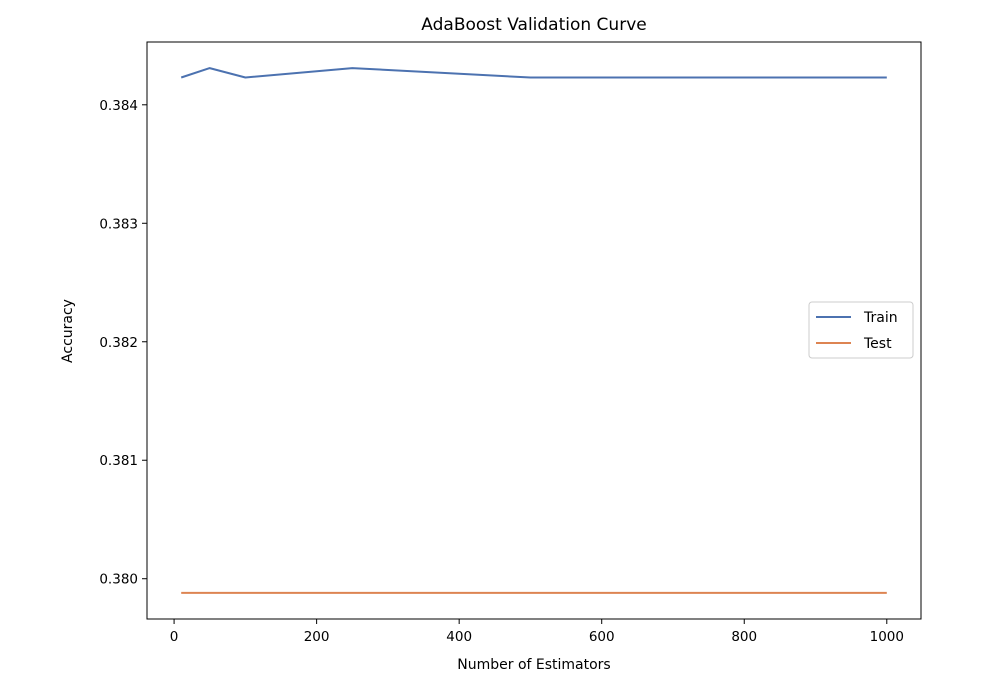  I want to click on y-tick-label: 0.380, so click(118, 580).